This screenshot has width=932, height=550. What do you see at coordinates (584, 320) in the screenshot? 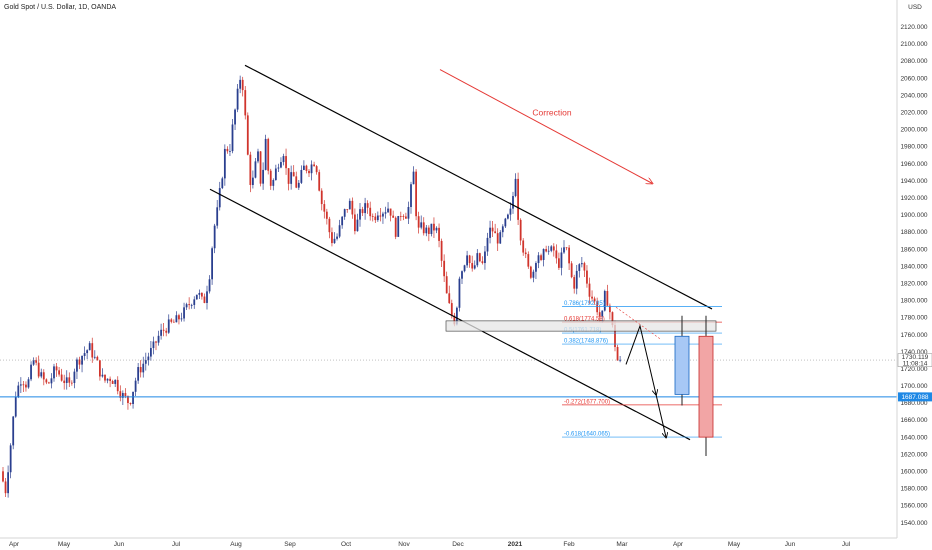
I see `fib-level-label: 0.618(1774.58)` at bounding box center [584, 320].